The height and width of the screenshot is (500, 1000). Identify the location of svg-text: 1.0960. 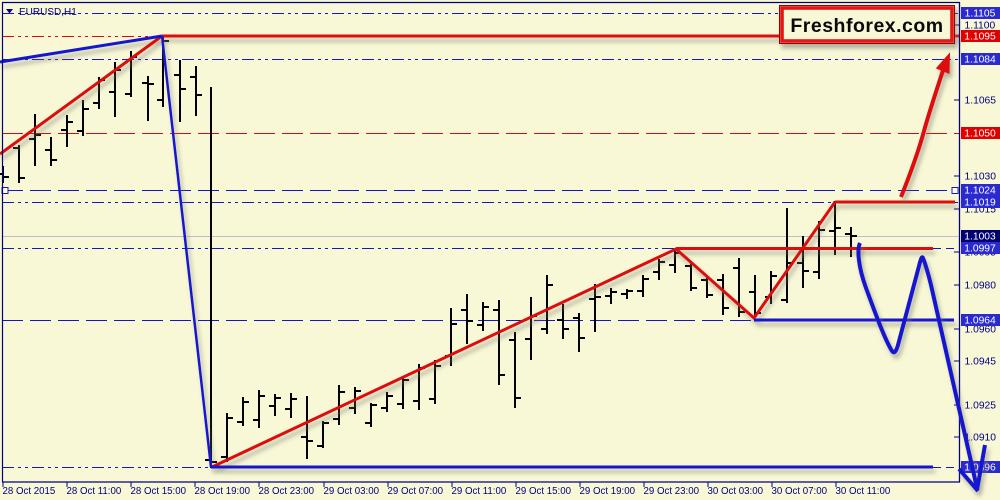
(981, 330).